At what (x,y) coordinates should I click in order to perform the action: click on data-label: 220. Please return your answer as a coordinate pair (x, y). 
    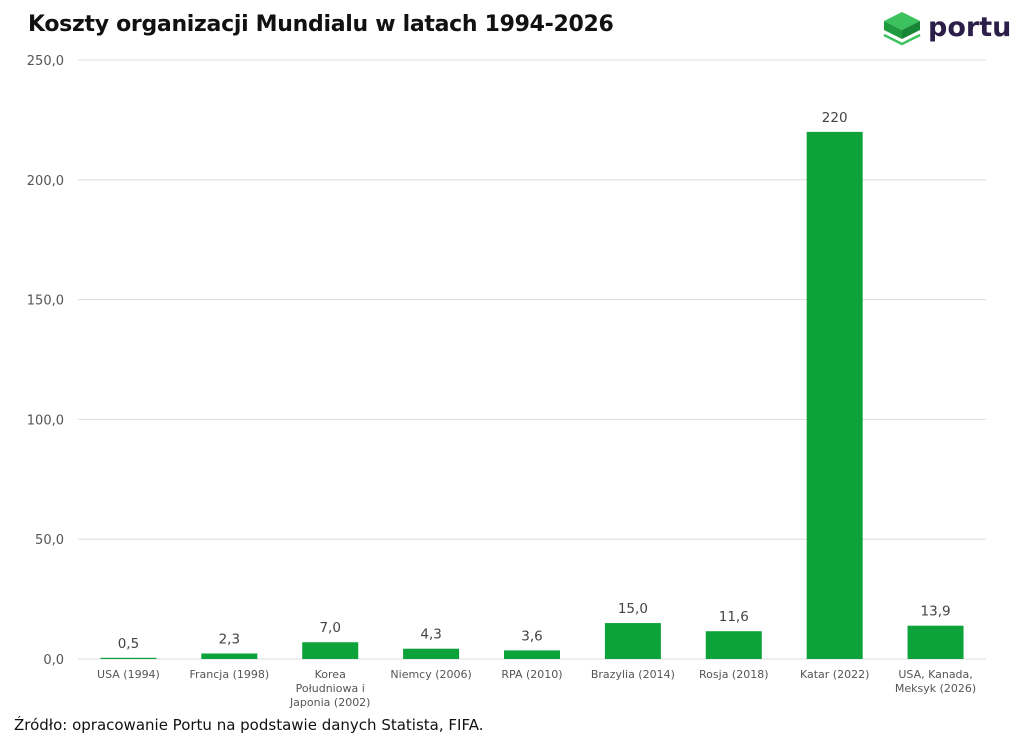
    Looking at the image, I should click on (835, 118).